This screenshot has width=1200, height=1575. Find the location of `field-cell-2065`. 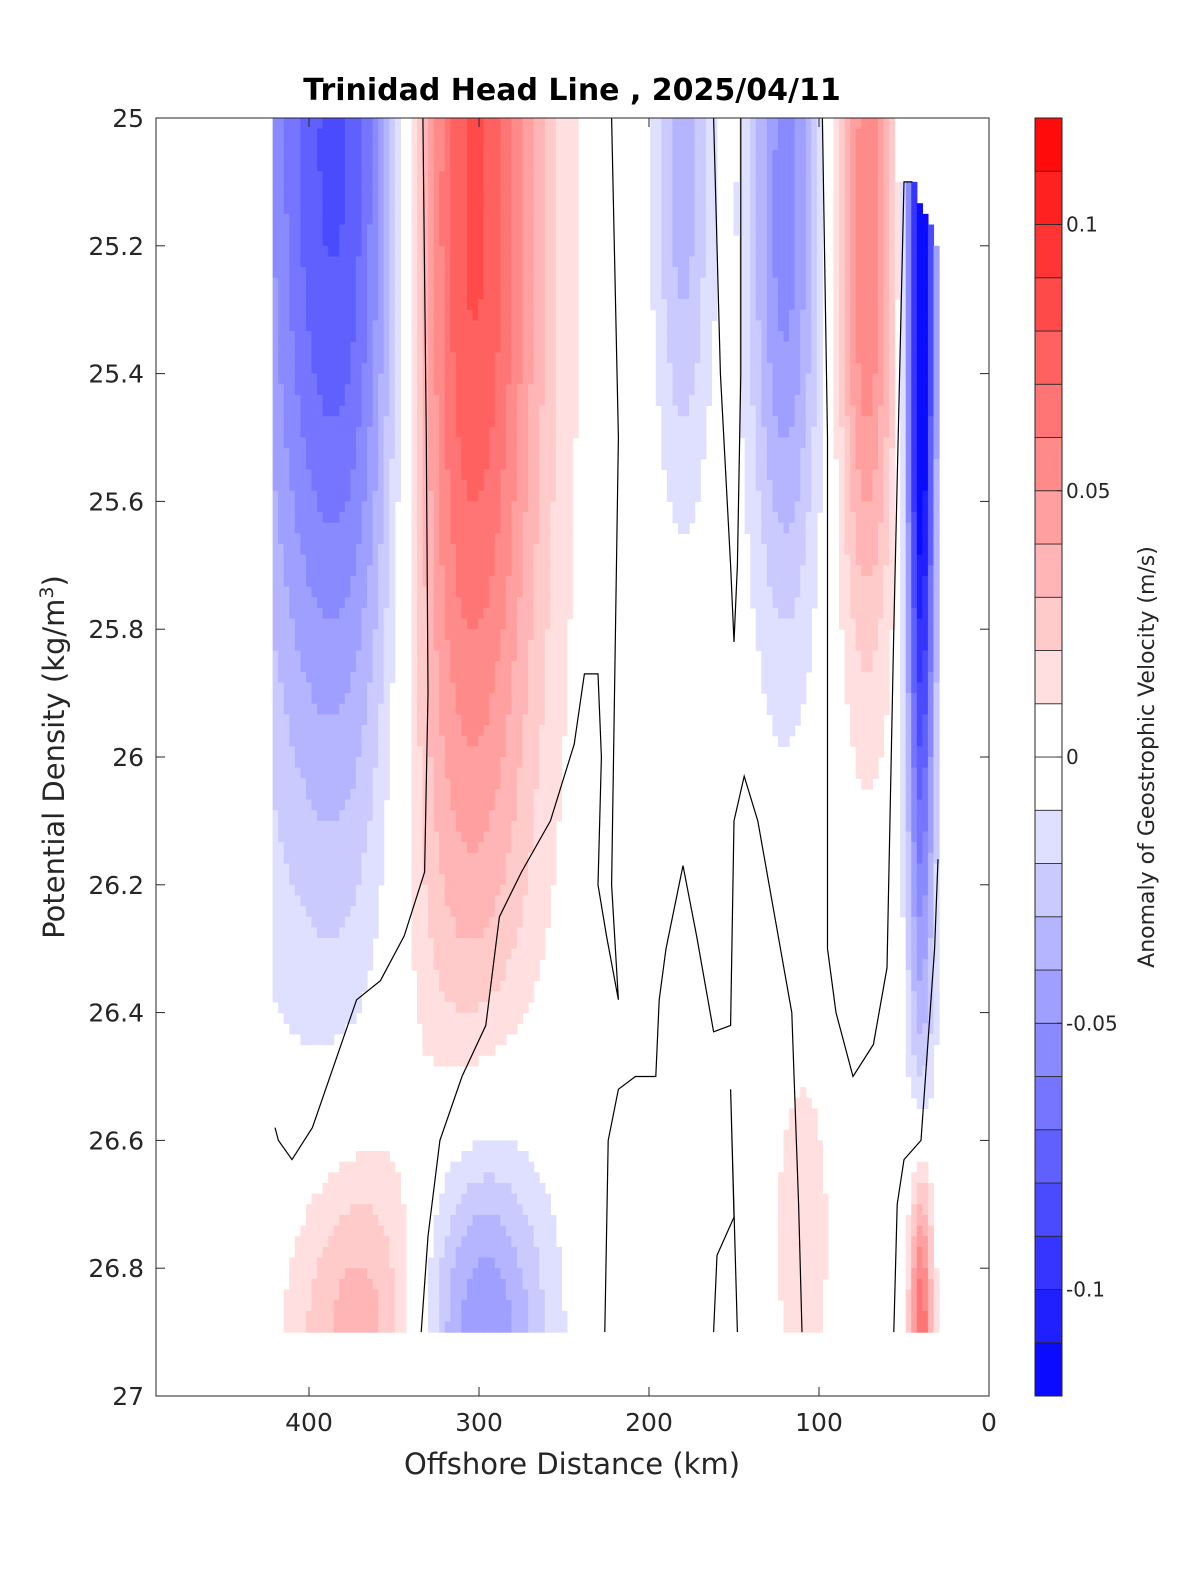

field-cell-2065 is located at coordinates (658, 347).